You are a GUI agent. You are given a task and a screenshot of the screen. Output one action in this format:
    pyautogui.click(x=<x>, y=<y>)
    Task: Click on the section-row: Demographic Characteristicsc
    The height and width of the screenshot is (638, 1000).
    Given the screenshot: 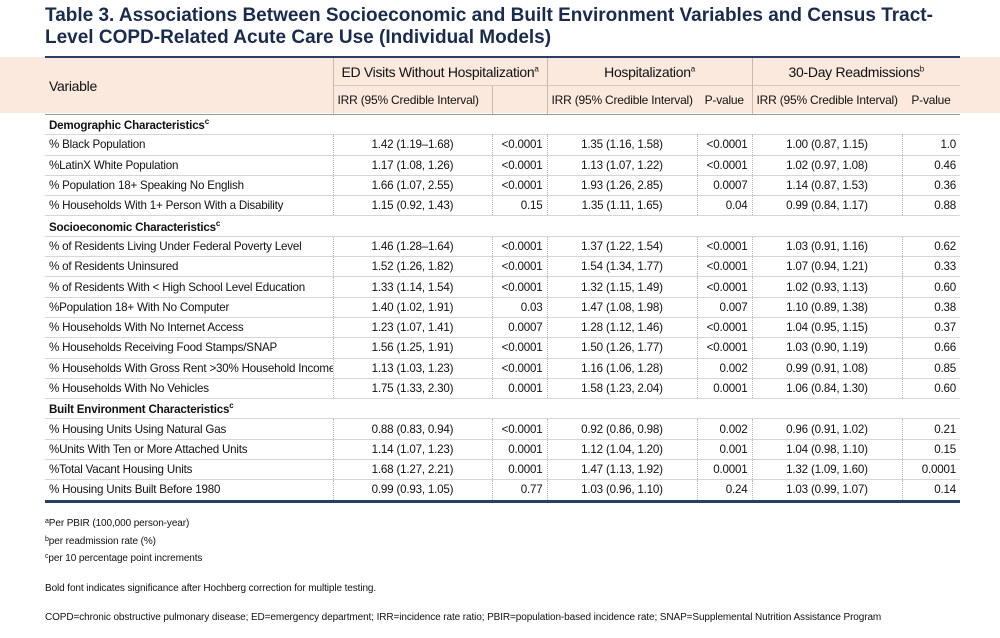 What is the action you would take?
    pyautogui.click(x=502, y=125)
    